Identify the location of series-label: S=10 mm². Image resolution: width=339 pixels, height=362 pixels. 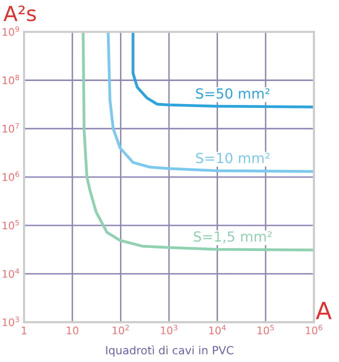
(233, 158).